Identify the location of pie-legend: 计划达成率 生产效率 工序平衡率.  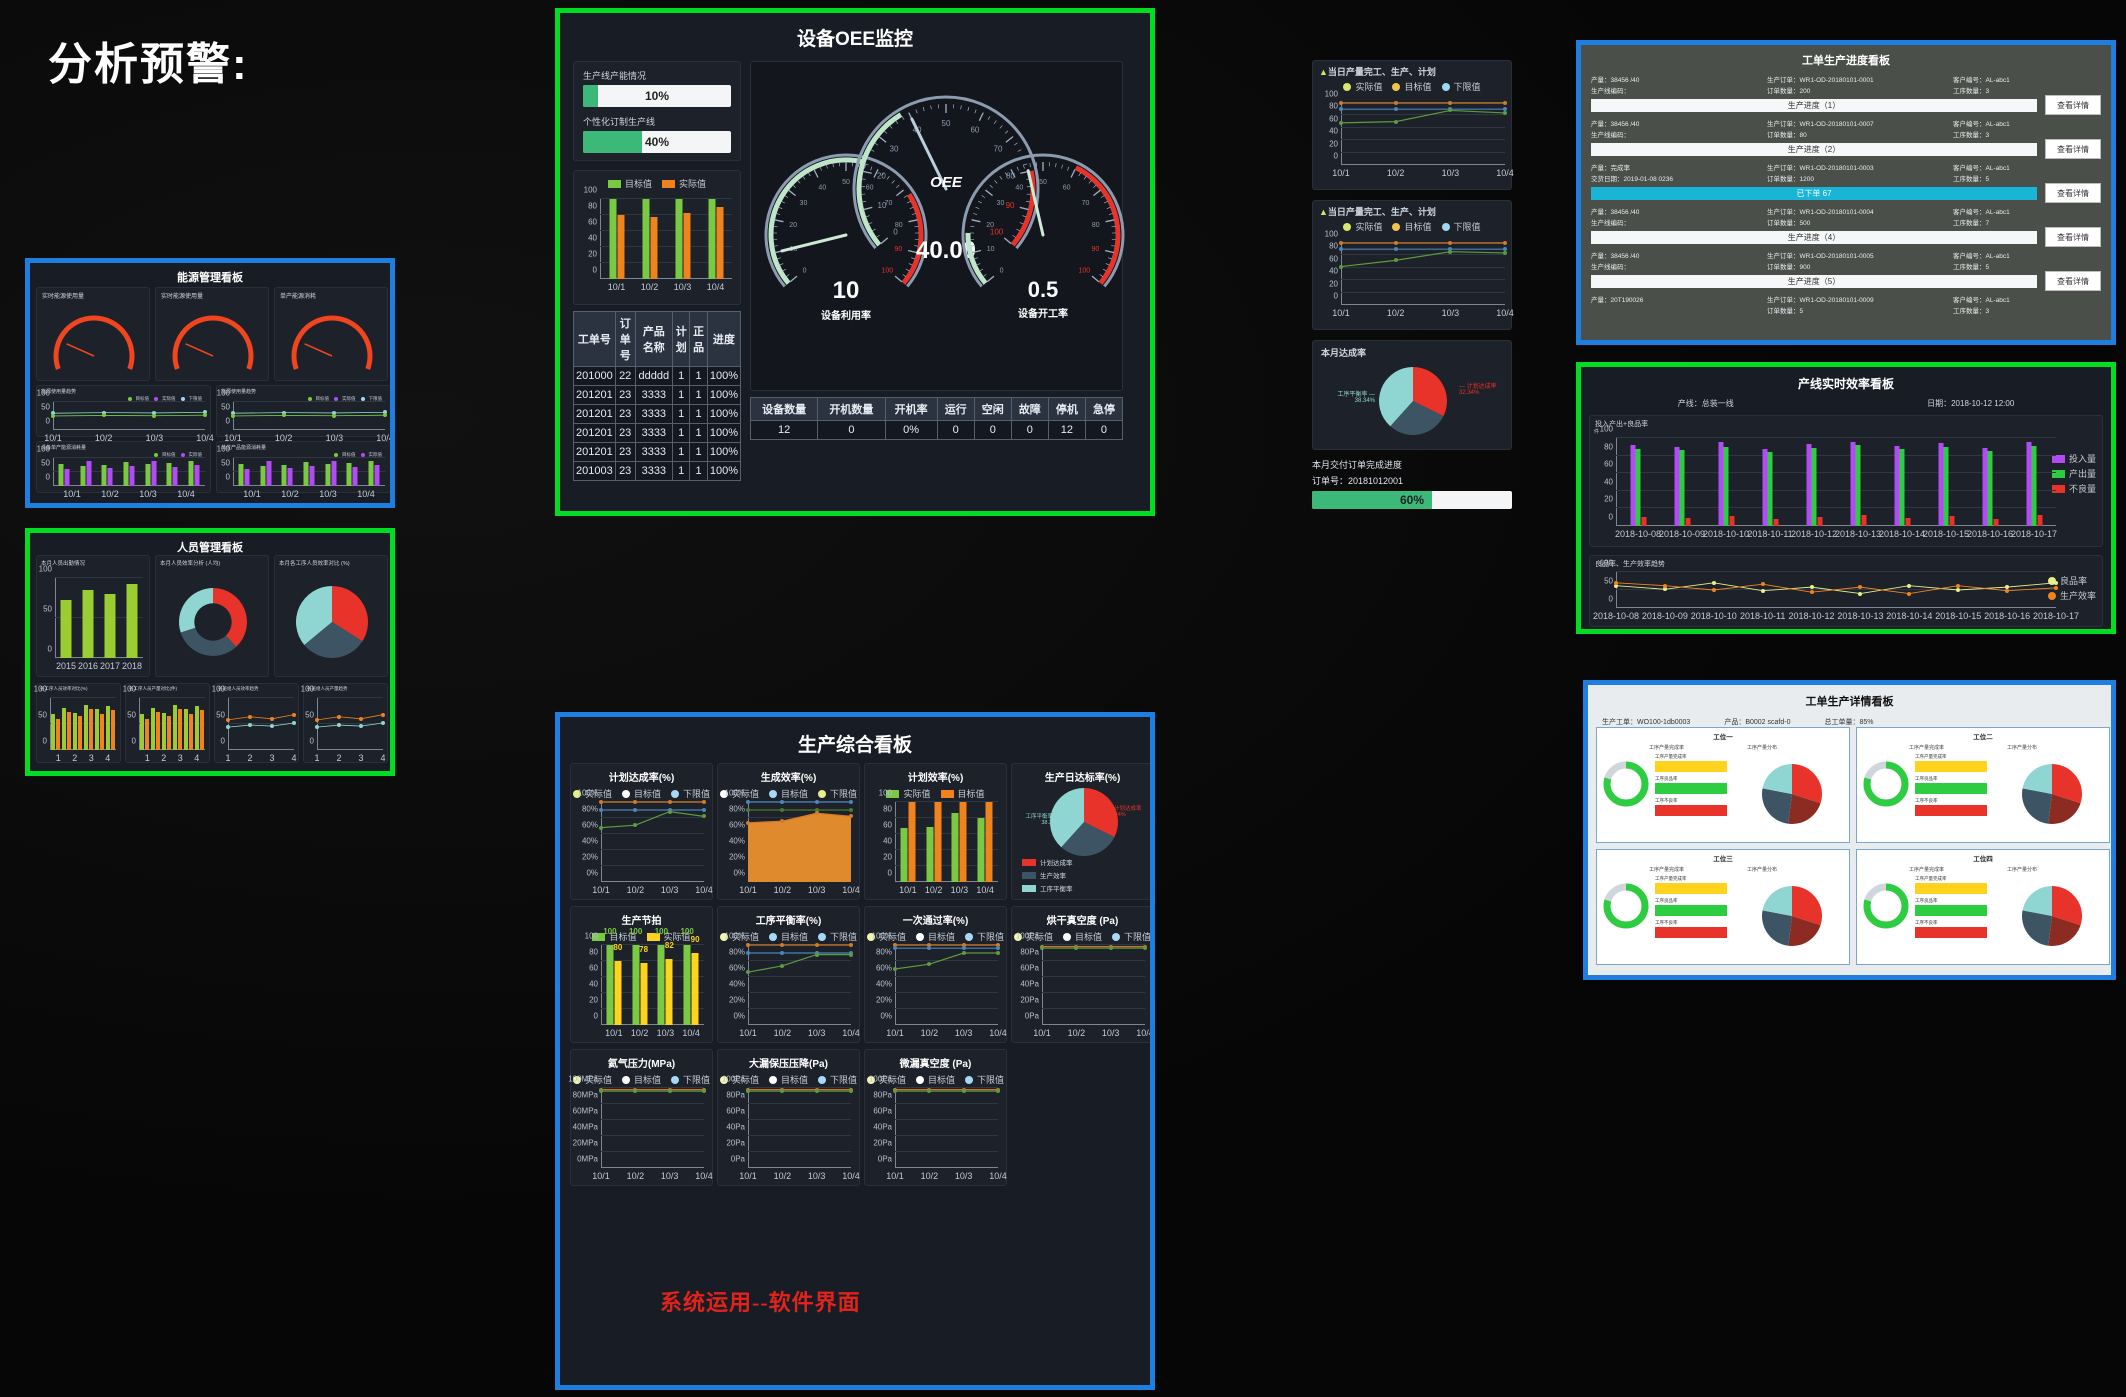
(1047, 875).